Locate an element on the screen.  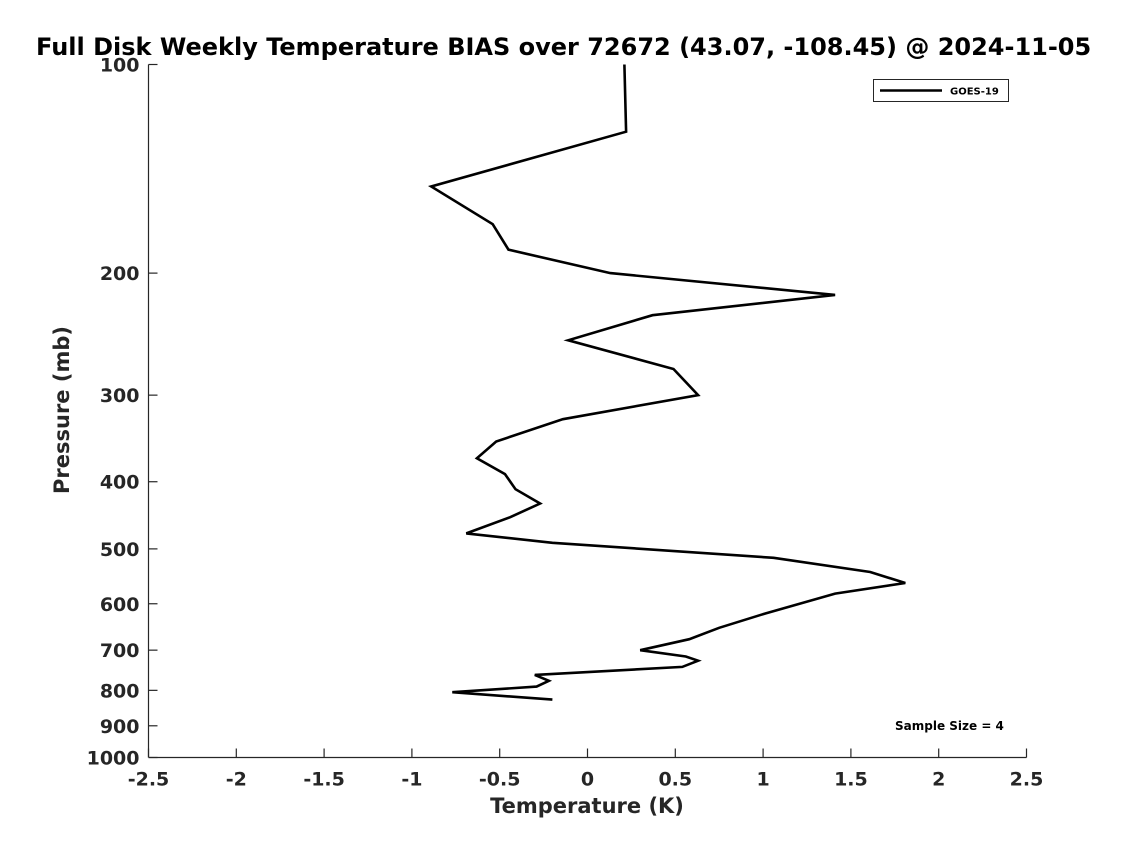
y-tick-label: 400 is located at coordinates (120, 483).